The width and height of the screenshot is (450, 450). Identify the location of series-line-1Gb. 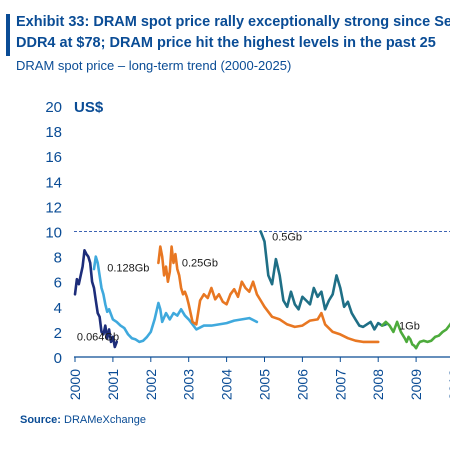
(415, 335).